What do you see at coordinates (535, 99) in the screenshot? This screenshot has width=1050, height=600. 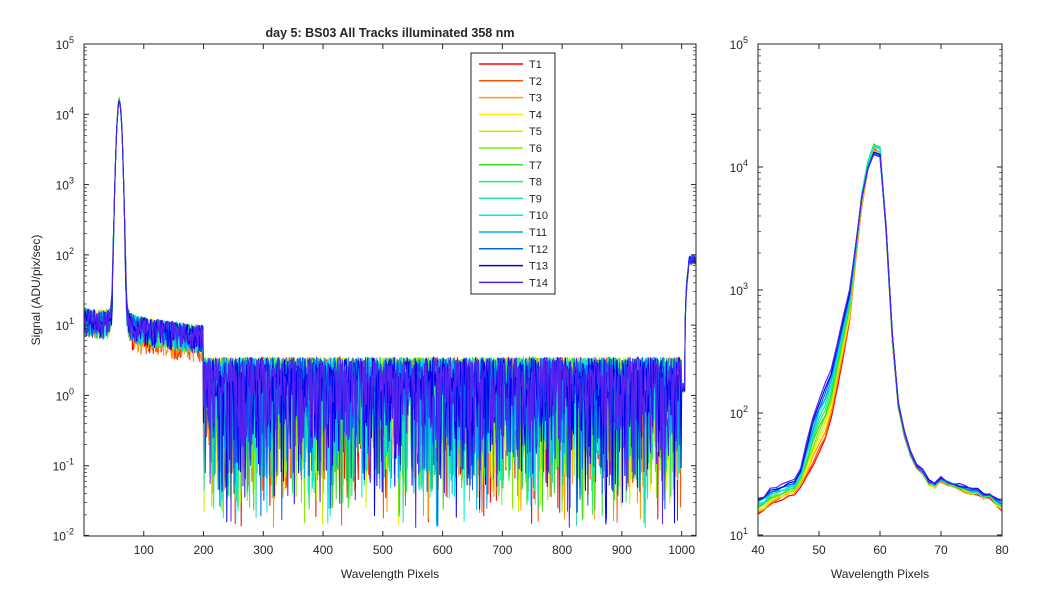 I see `legend-label-T3: T3` at bounding box center [535, 99].